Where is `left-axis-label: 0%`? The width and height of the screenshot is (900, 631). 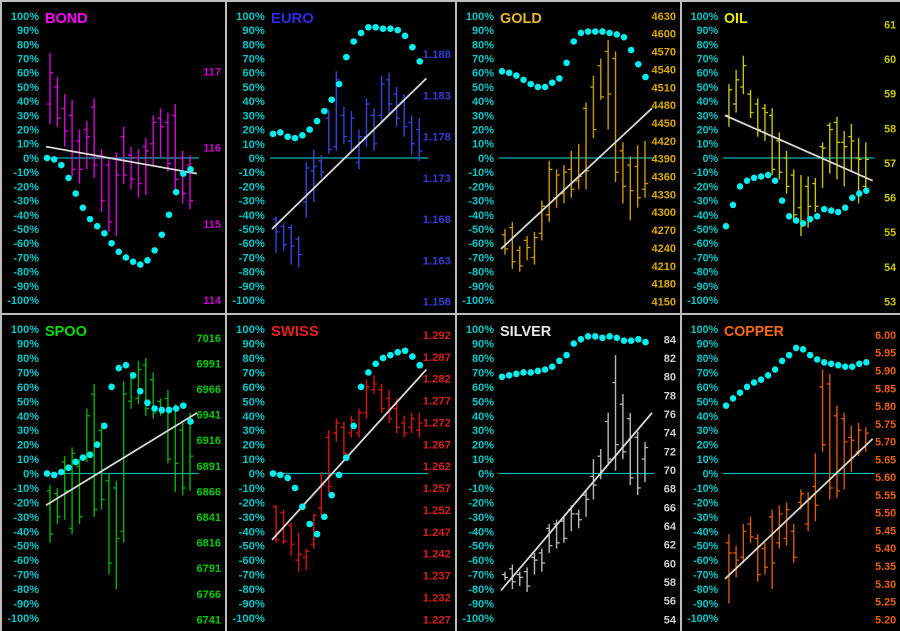 left-axis-label: 0% is located at coordinates (31, 159).